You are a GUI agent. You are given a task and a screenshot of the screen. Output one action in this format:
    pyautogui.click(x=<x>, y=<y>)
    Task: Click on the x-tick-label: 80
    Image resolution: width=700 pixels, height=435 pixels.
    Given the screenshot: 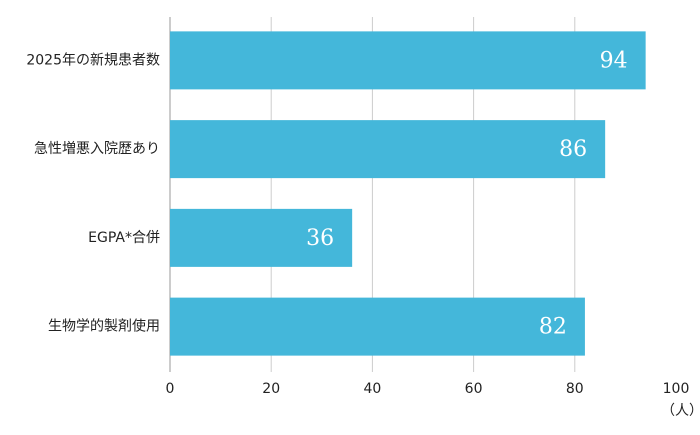 What is the action you would take?
    pyautogui.click(x=575, y=389)
    